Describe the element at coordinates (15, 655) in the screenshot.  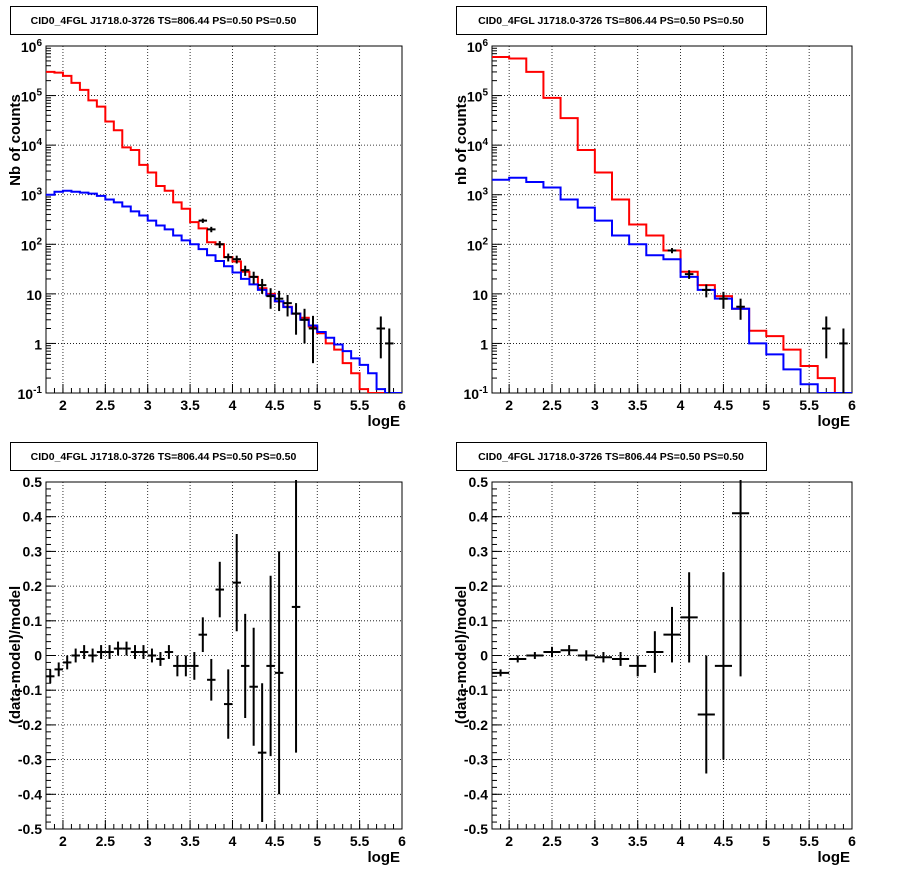
I see `y-axis-label: (data-model)/model` at that location.